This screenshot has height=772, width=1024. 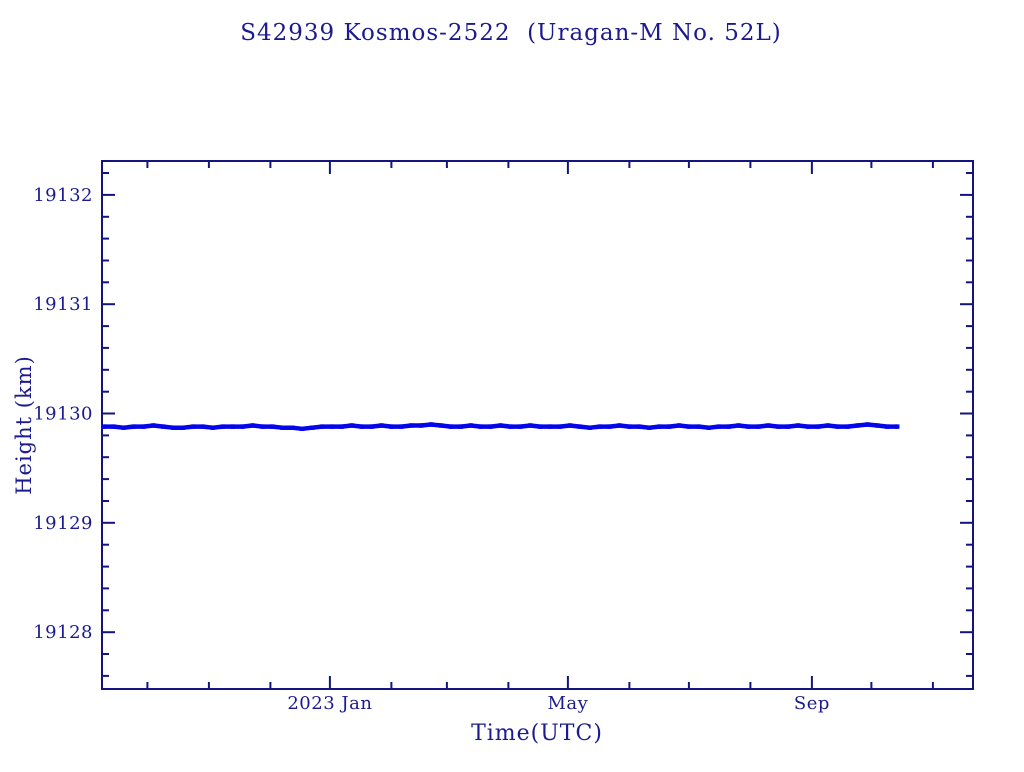 What do you see at coordinates (63, 304) in the screenshot?
I see `y-tick-label: 19131` at bounding box center [63, 304].